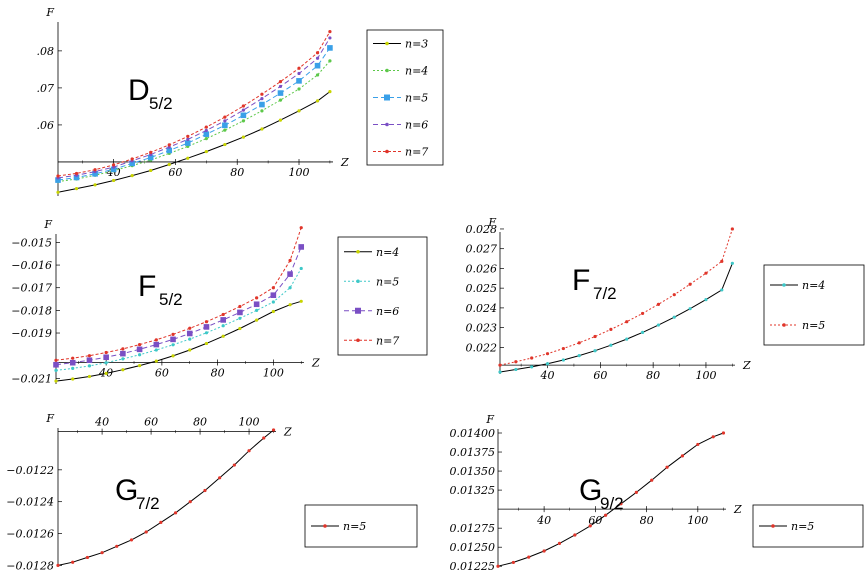 Image resolution: width=865 pixels, height=579 pixels. What do you see at coordinates (139, 90) in the screenshot?
I see `panel-label: D` at bounding box center [139, 90].